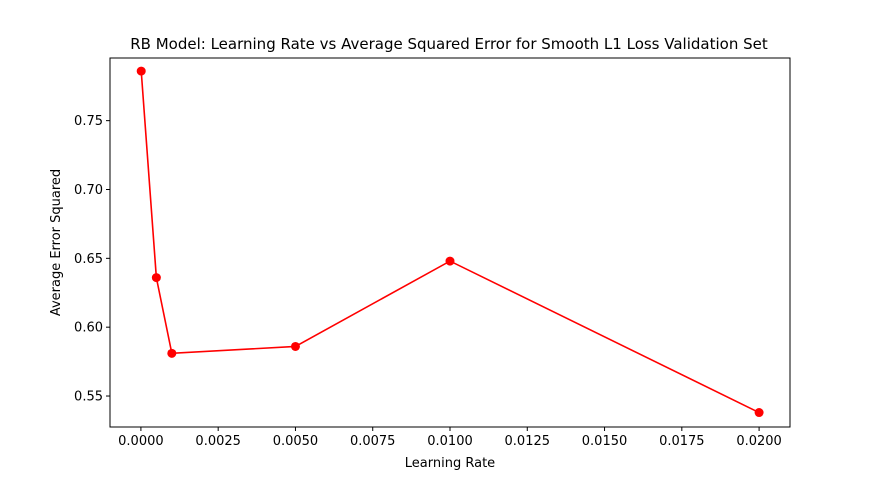 Image resolution: width=877 pixels, height=480 pixels. I want to click on x-tick-label: 0.0100, so click(450, 441).